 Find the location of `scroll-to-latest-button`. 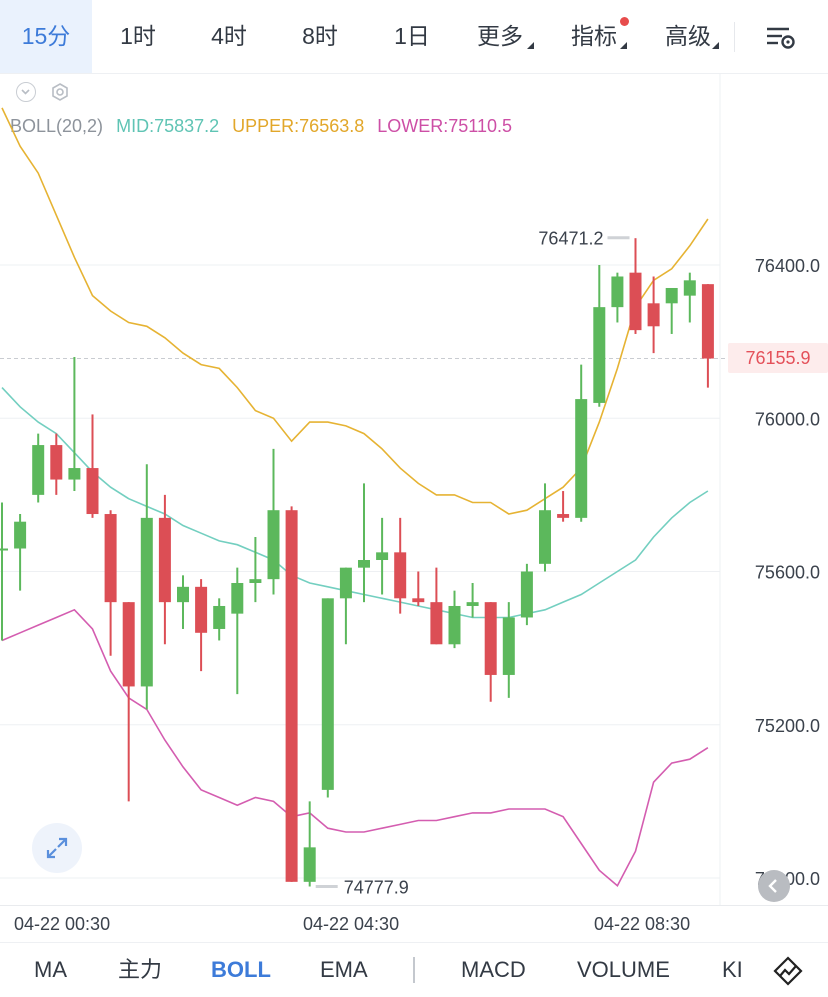

scroll-to-latest-button is located at coordinates (774, 886).